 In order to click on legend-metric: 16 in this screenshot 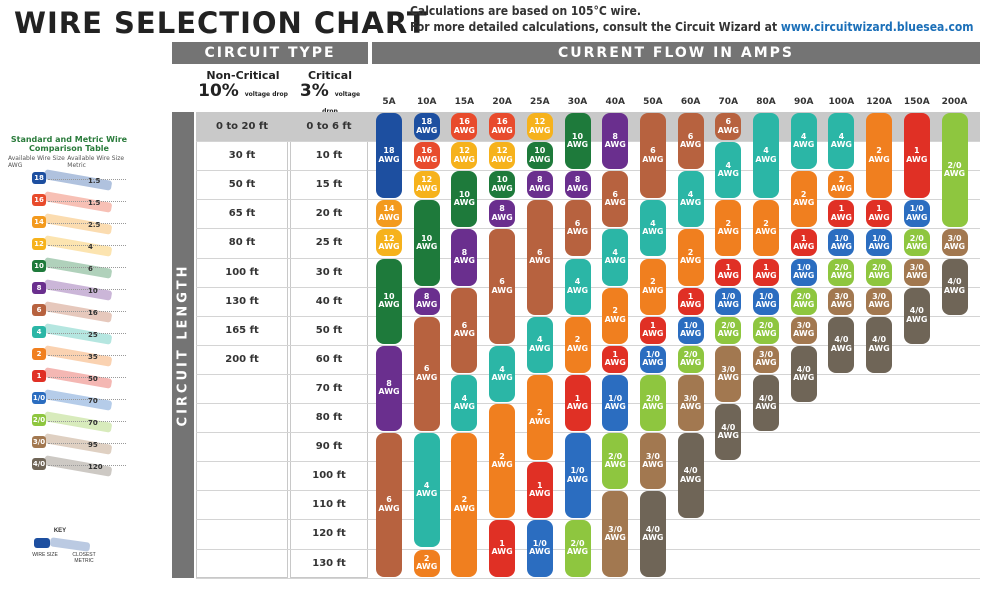, I will do `click(93, 313)`.